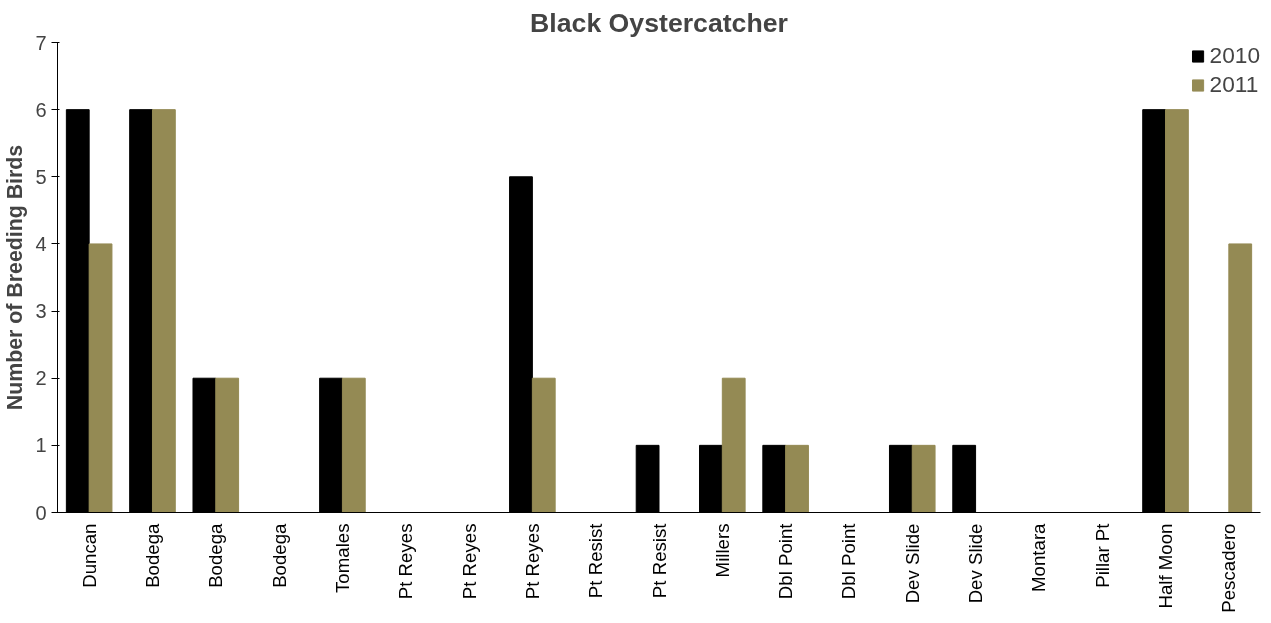 This screenshot has width=1271, height=623. I want to click on y-tick-label: 5, so click(41, 176).